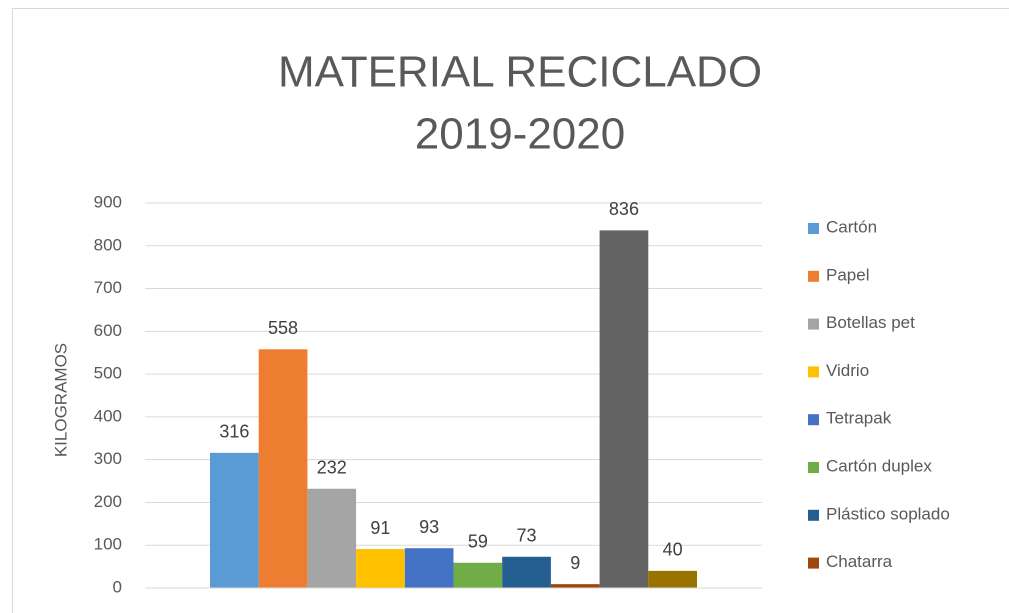  Describe the element at coordinates (851, 226) in the screenshot. I see `legend-label: Cartón` at that location.